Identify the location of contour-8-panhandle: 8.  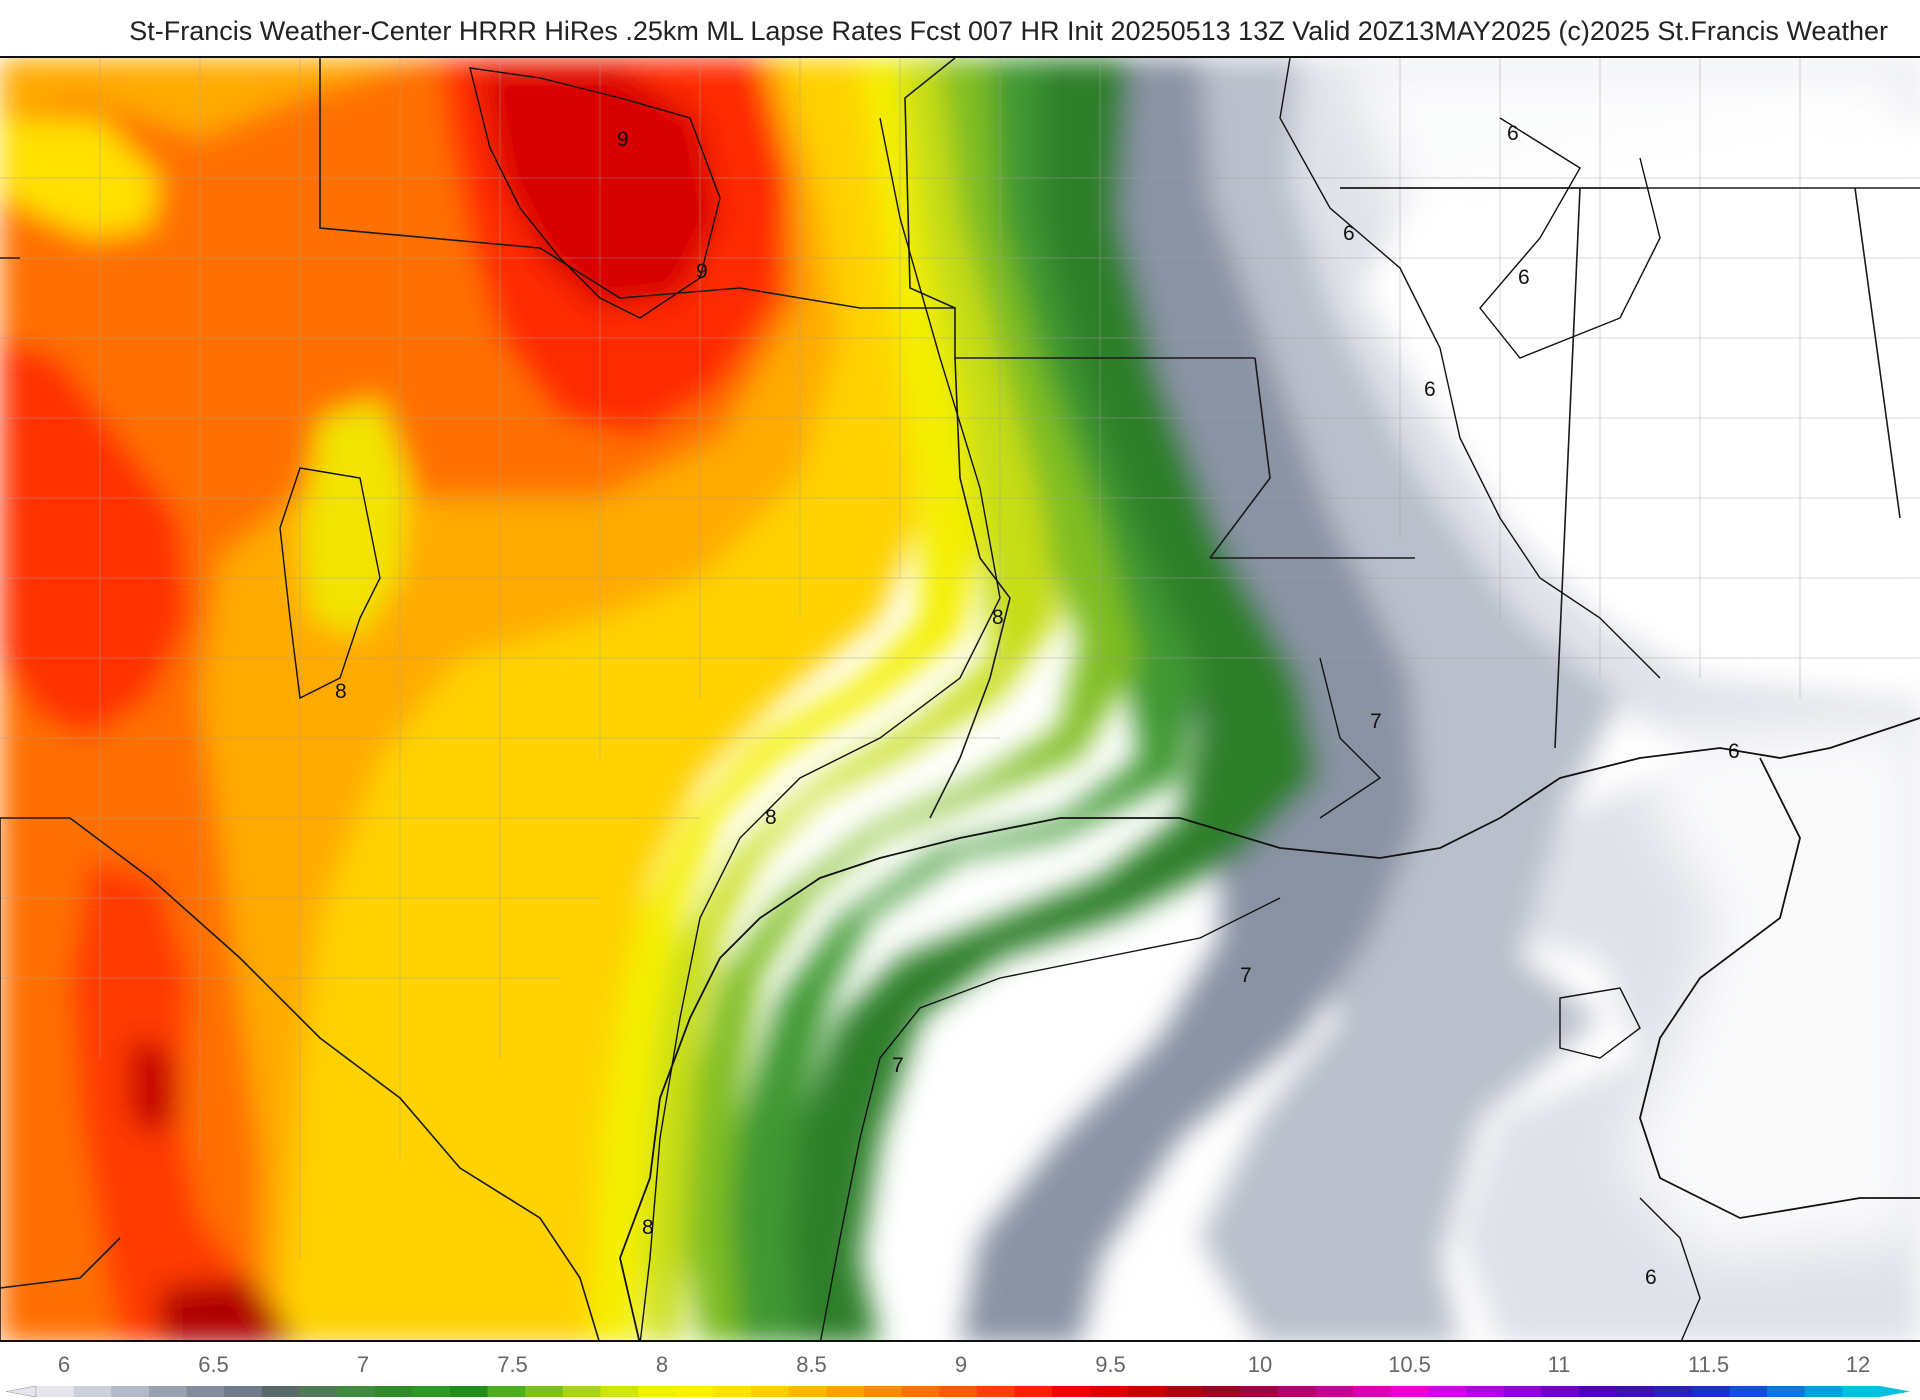
(341, 691).